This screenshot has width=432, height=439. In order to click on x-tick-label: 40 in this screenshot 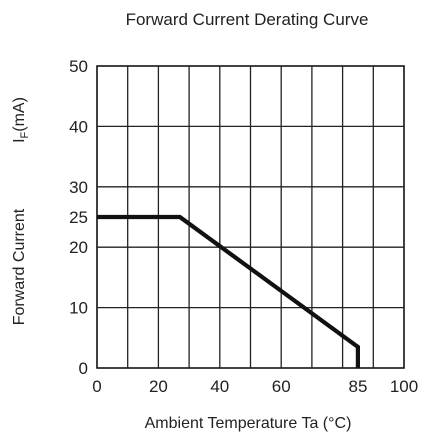, I will do `click(219, 386)`.